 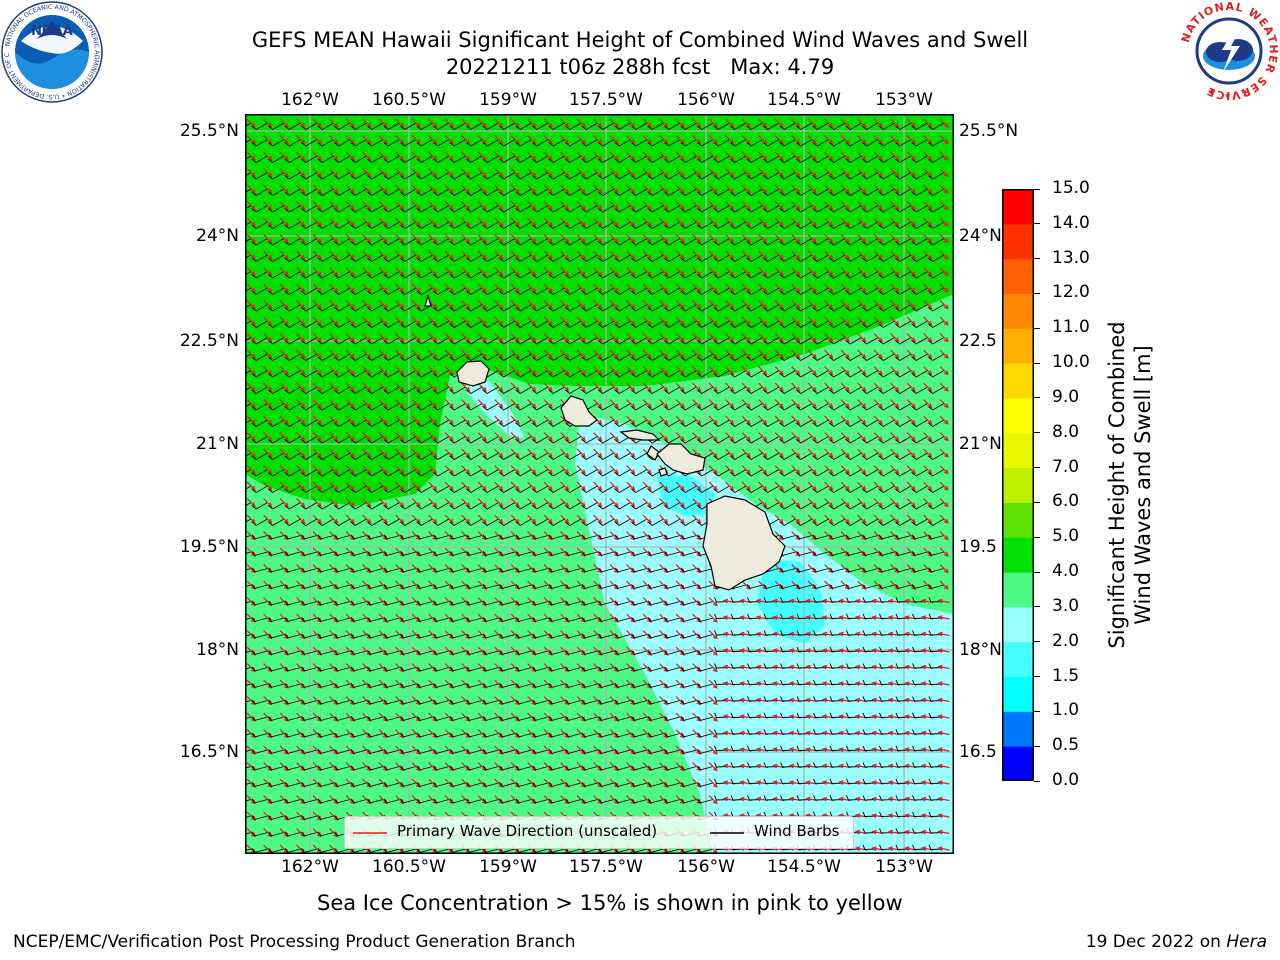 What do you see at coordinates (1018, 311) in the screenshot?
I see `colorbar-segment` at bounding box center [1018, 311].